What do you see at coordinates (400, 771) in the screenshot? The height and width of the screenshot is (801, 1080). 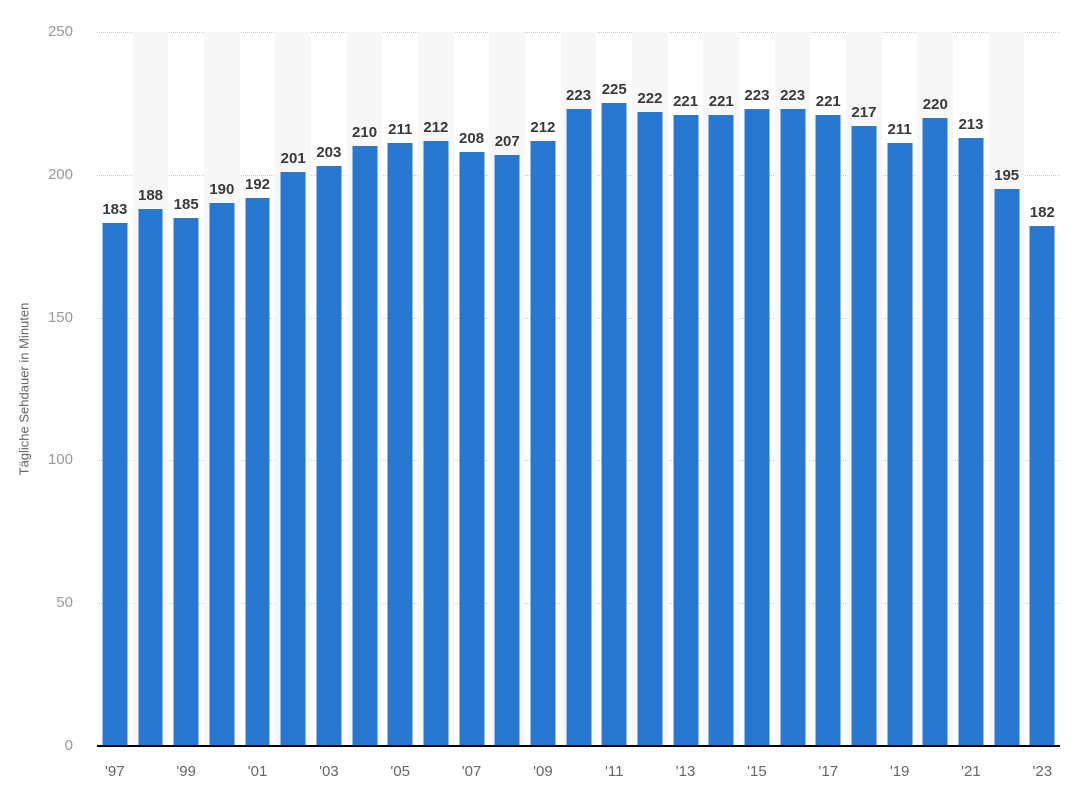 I see `x-tick-label: '05` at bounding box center [400, 771].